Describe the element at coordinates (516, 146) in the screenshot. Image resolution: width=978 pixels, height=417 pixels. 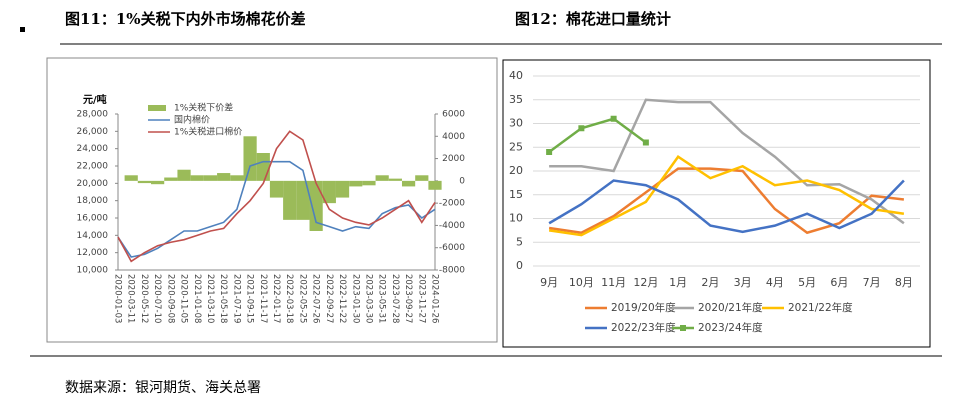
I see `y-tick-label: 25` at that location.